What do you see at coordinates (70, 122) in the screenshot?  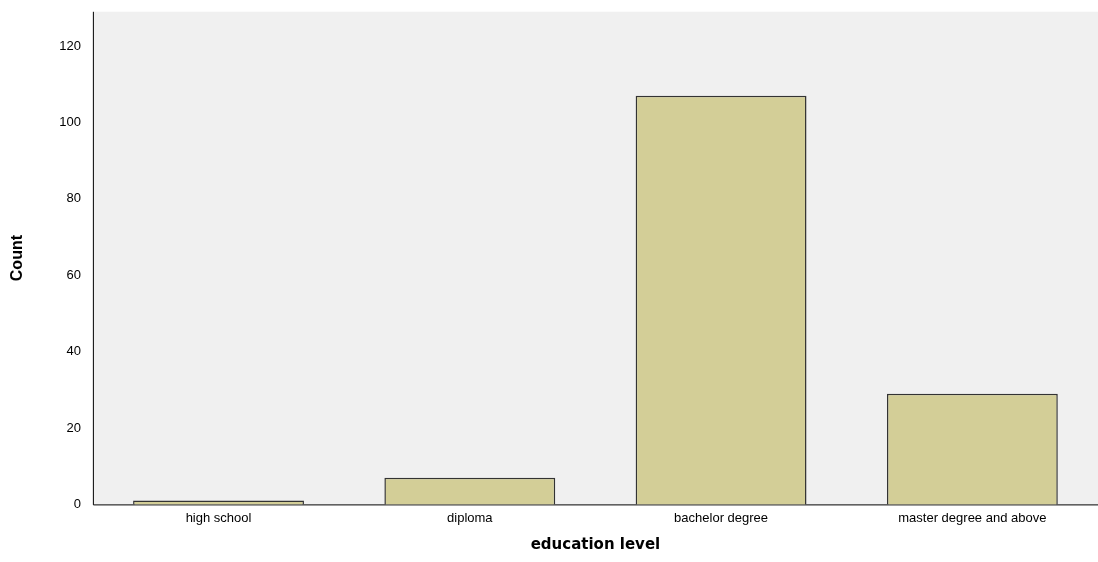 I see `y-tick-label: 100` at bounding box center [70, 122].